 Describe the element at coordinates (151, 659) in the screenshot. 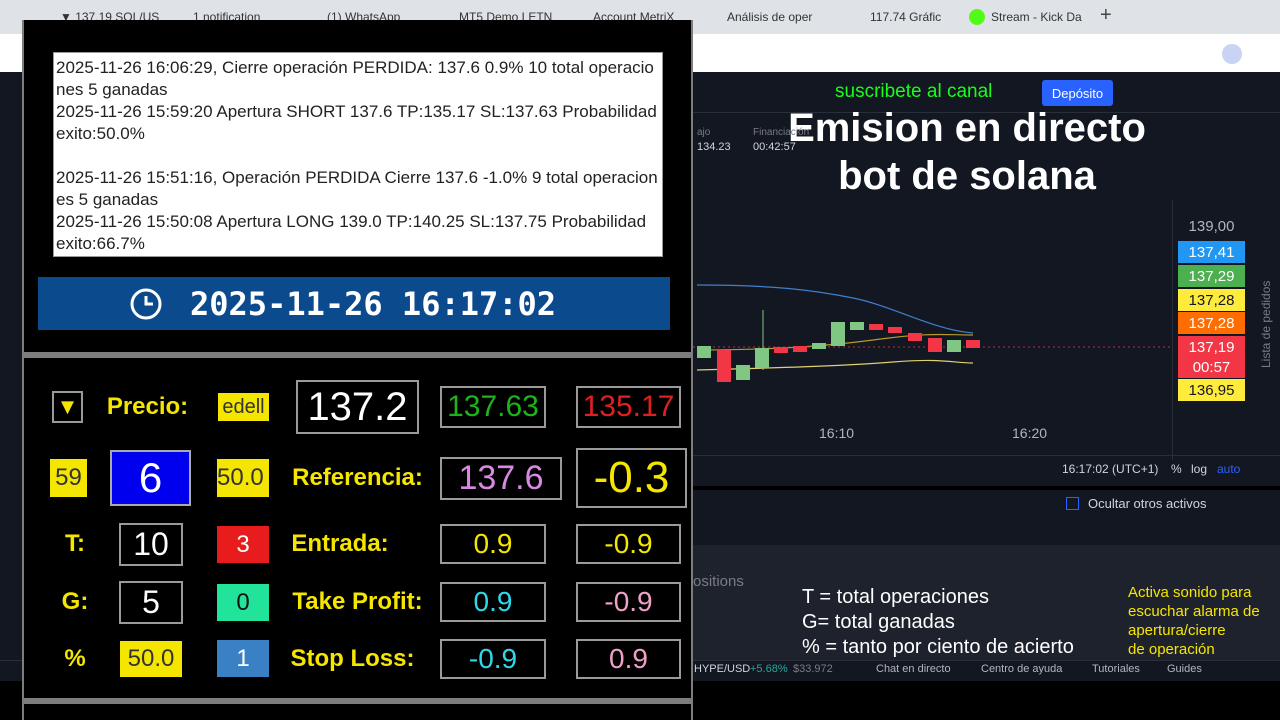

I see `win-rate: 50.0` at that location.